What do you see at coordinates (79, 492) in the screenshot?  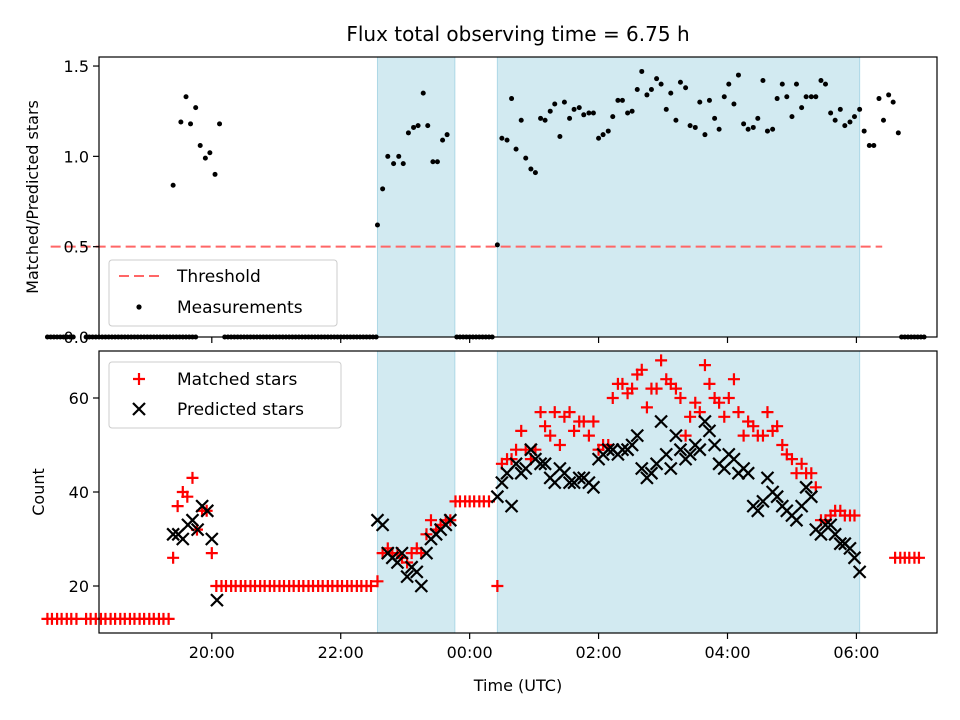 I see `y-tick-label: 40` at bounding box center [79, 492].